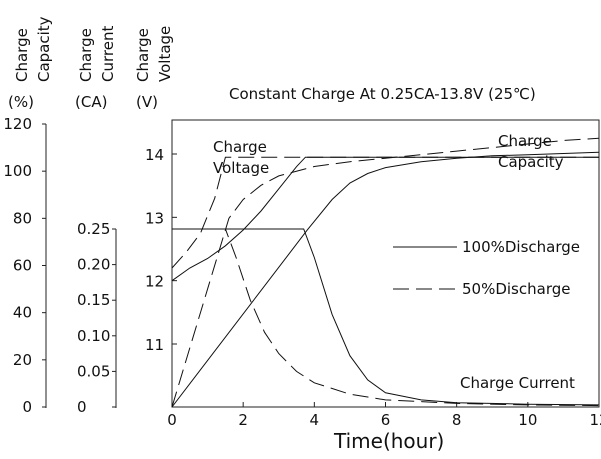  What do you see at coordinates (22, 55) in the screenshot?
I see `capacity-axis-label-line1: Charge` at bounding box center [22, 55].